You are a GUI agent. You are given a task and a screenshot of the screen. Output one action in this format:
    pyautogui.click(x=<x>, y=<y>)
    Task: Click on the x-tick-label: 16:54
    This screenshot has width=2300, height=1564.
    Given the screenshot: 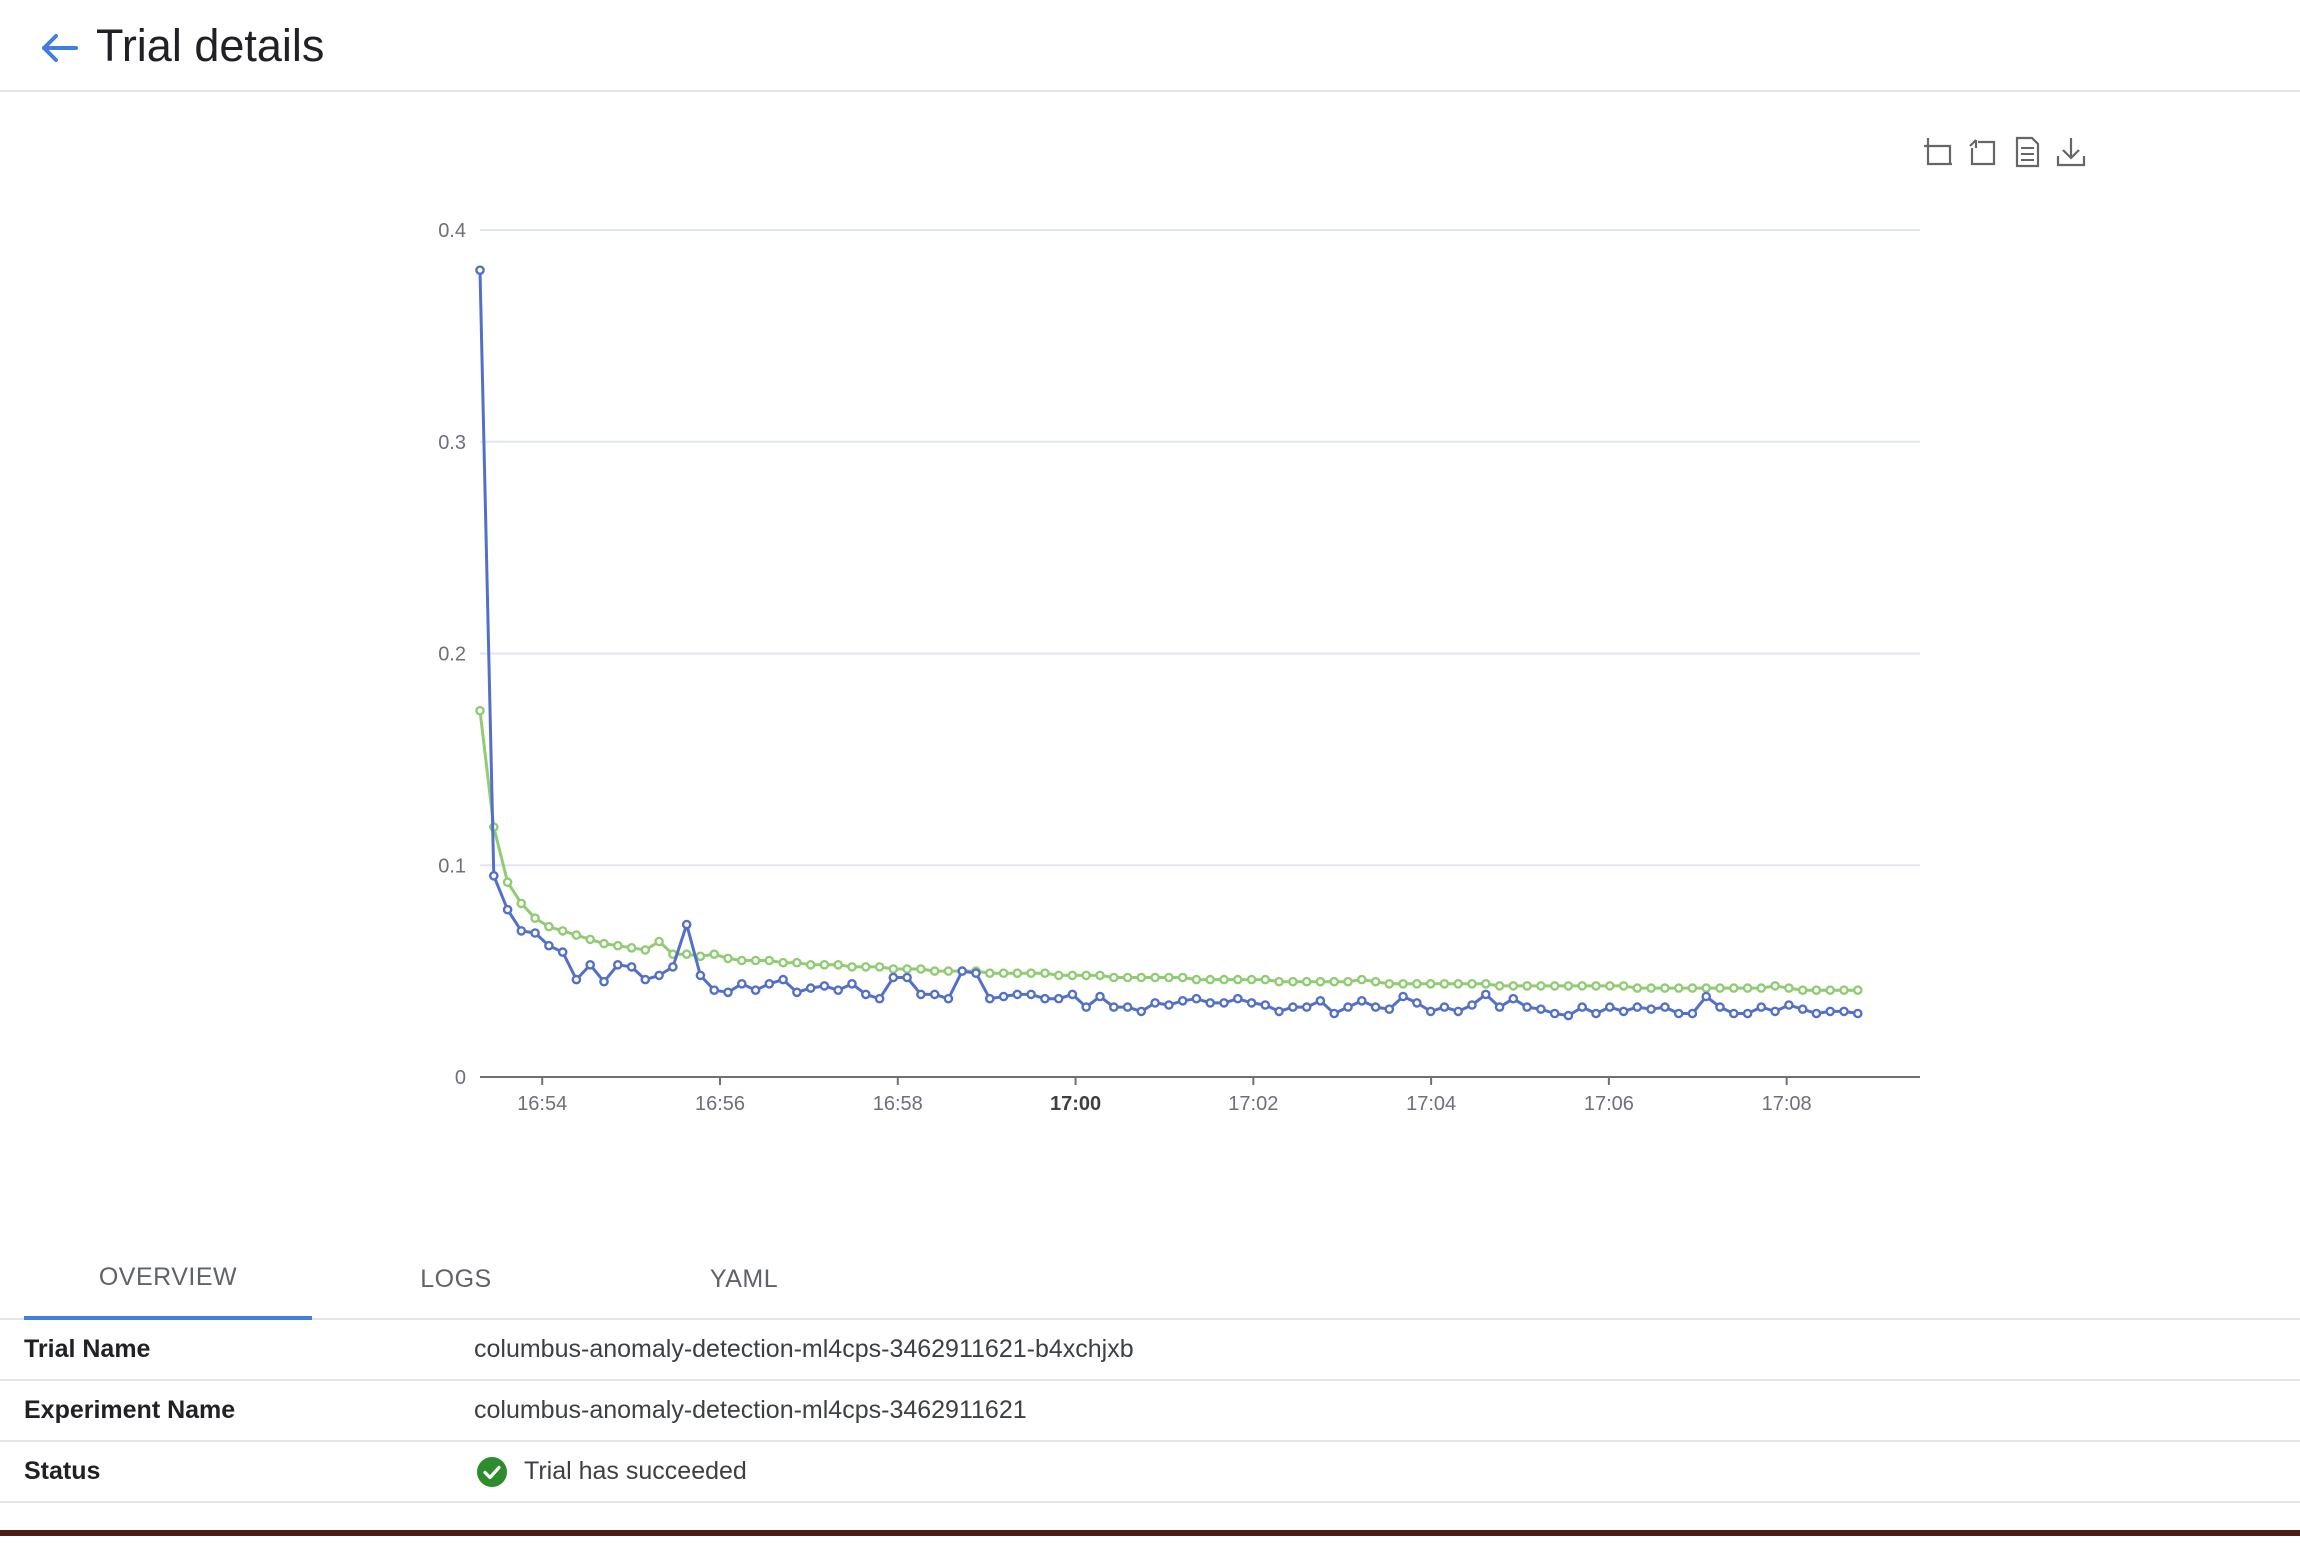 What is the action you would take?
    pyautogui.click(x=542, y=1104)
    